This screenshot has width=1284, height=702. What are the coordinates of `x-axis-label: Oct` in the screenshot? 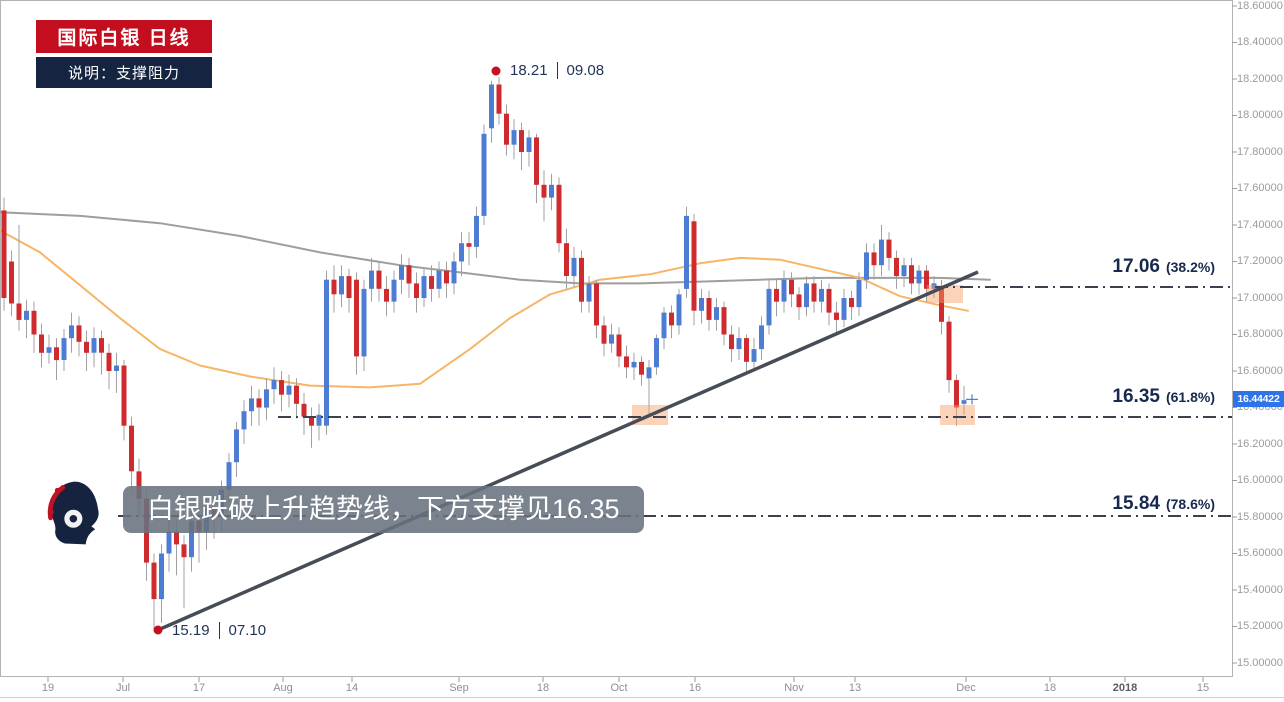 It's located at (619, 688).